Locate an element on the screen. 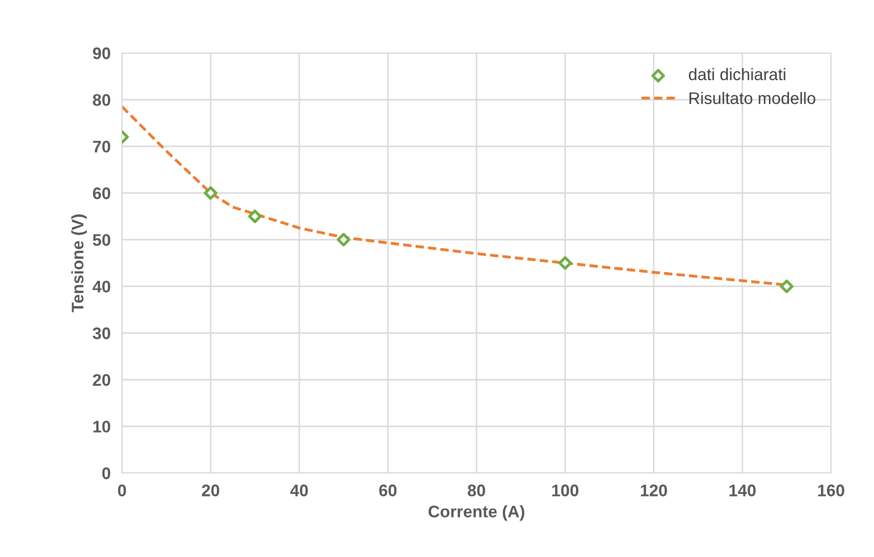 This screenshot has height=557, width=874. x-tick-label: 60 is located at coordinates (387, 490).